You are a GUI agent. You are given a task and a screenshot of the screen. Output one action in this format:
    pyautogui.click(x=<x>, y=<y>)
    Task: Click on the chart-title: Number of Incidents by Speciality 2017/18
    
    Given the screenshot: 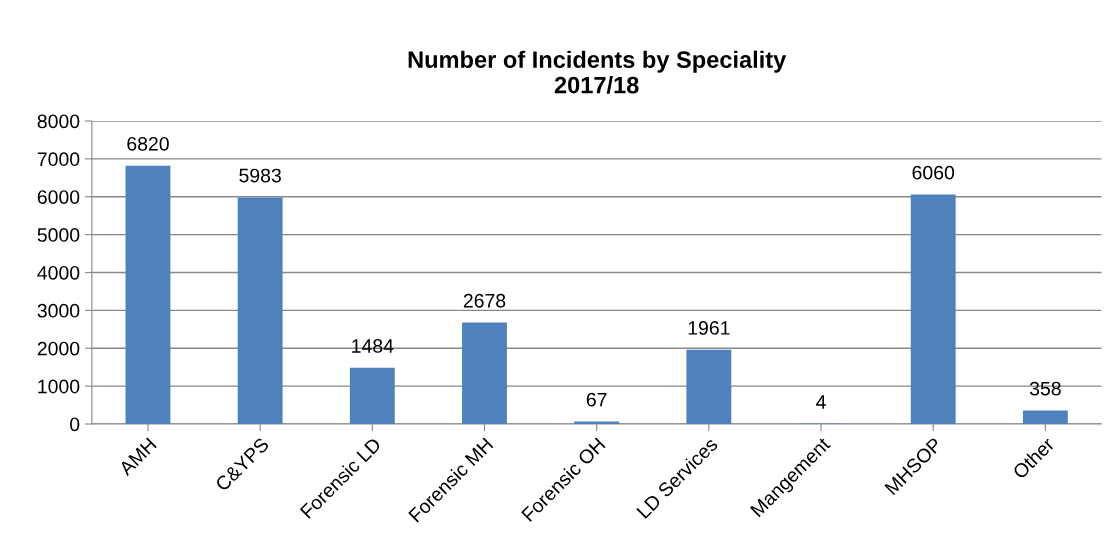 What is the action you would take?
    pyautogui.click(x=597, y=72)
    